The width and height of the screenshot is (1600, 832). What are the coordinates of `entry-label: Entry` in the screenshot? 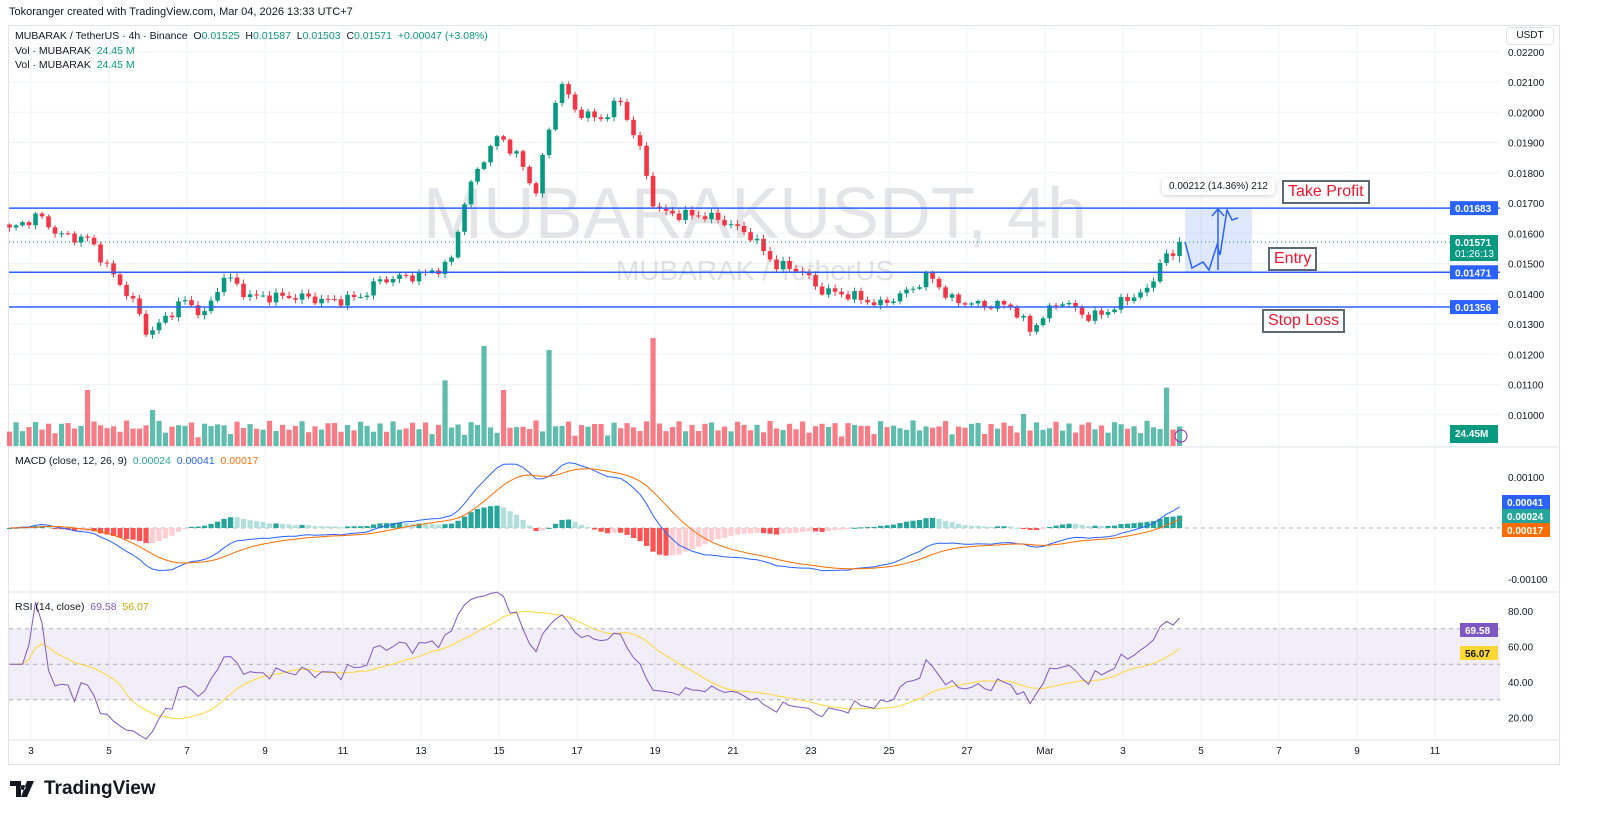 It's located at (1293, 259).